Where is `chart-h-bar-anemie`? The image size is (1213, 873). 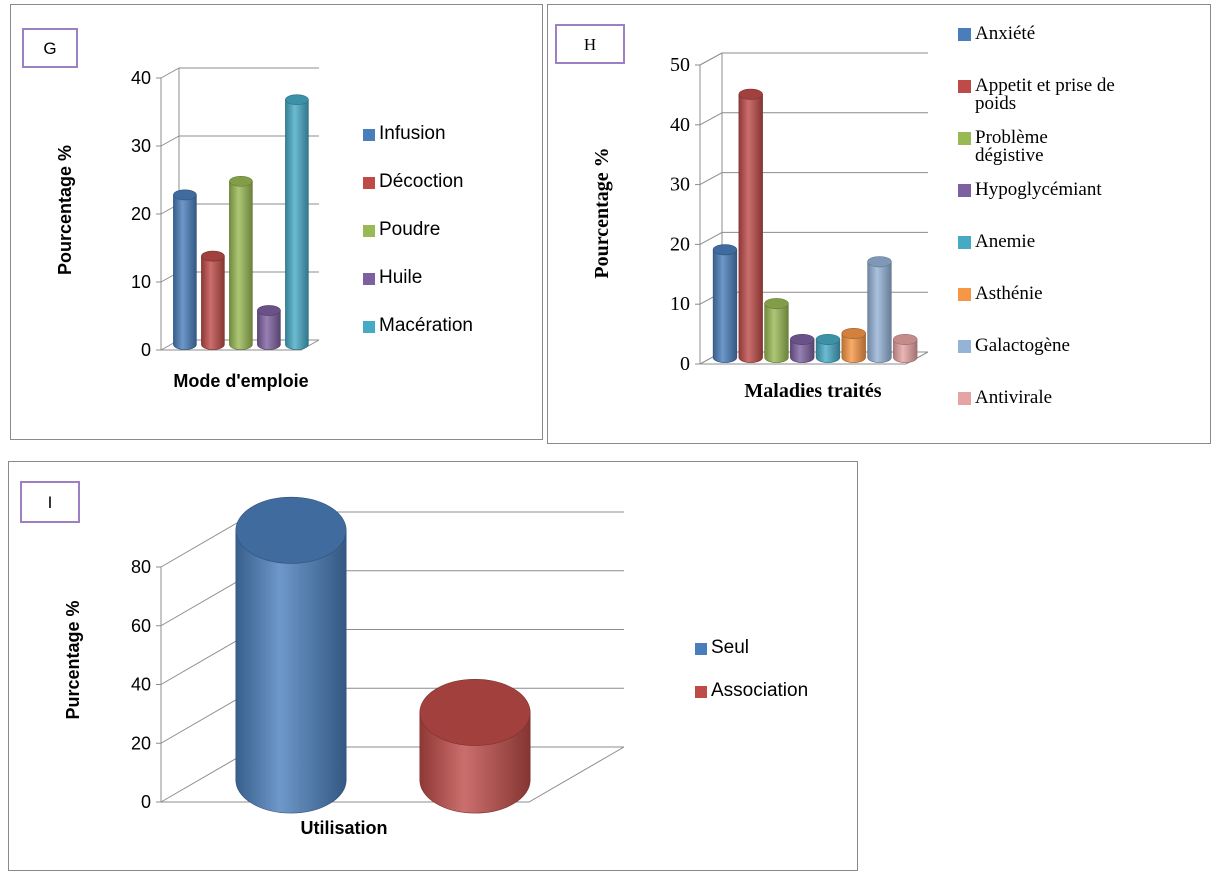 chart-h-bar-anemie is located at coordinates (828, 348).